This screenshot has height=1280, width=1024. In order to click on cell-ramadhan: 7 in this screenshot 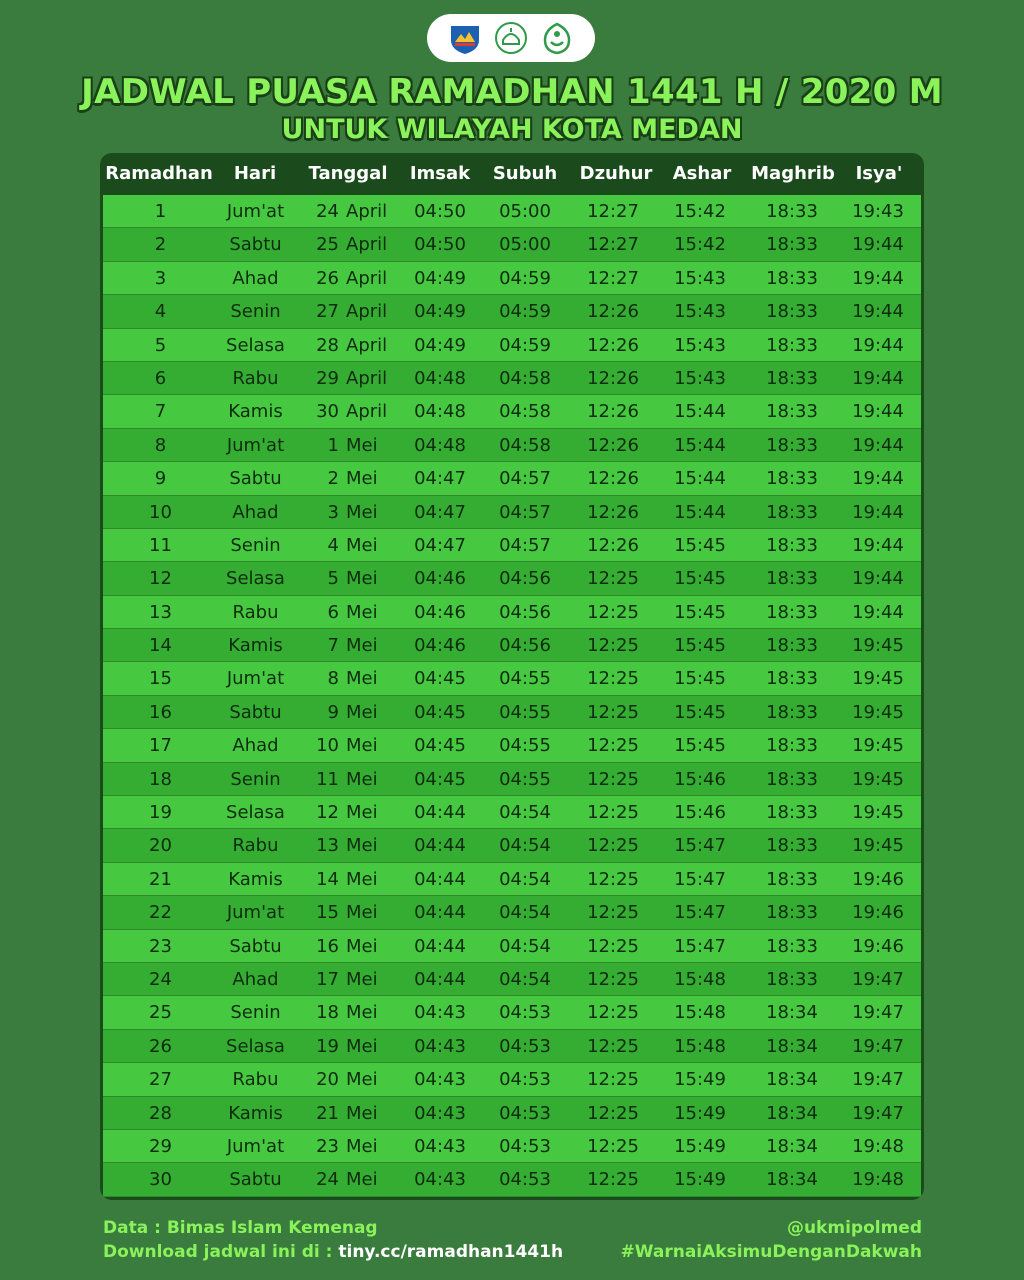, I will do `click(160, 412)`.